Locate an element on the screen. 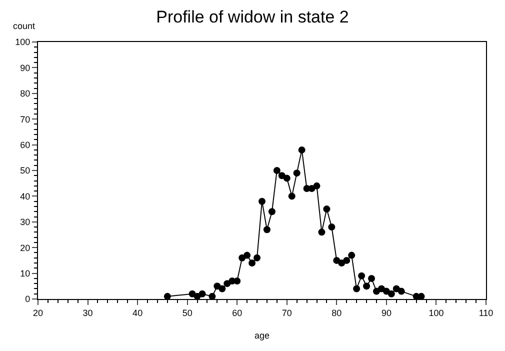 This screenshot has height=351, width=505. y-tick-label: 100 is located at coordinates (22, 42).